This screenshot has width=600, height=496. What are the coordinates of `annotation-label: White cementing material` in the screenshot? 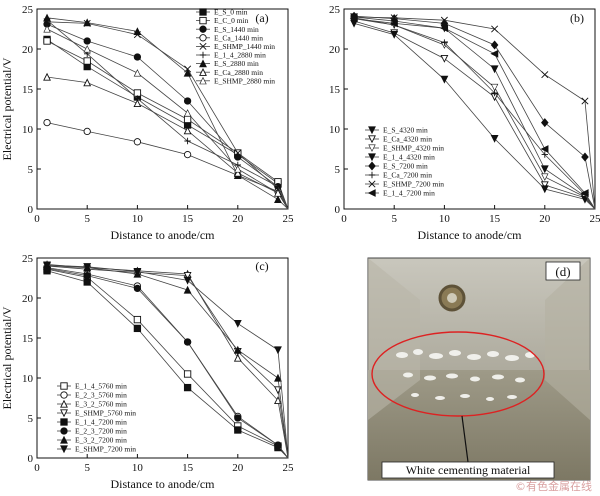 It's located at (468, 470).